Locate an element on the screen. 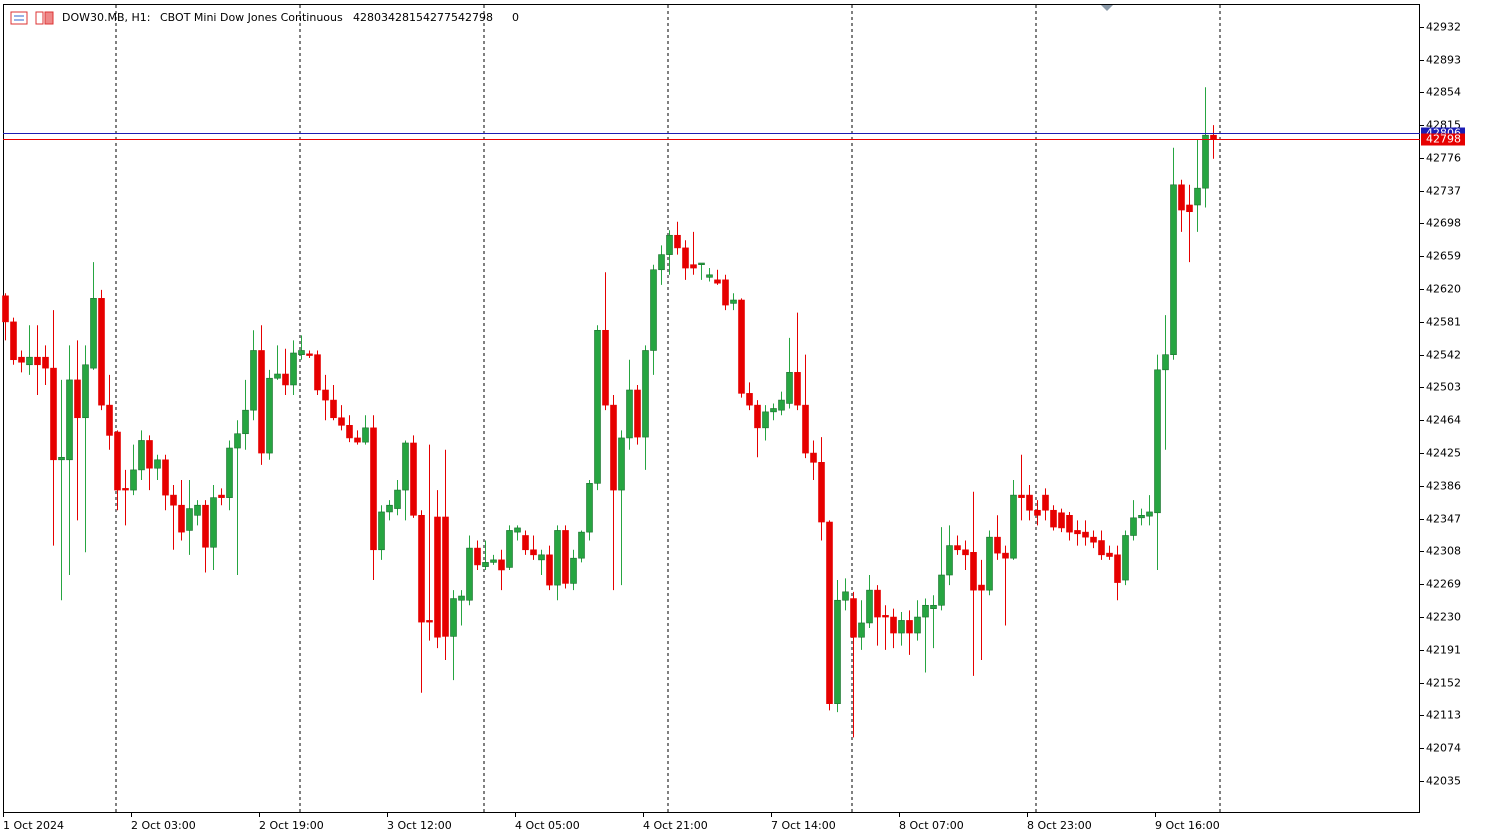 The width and height of the screenshot is (1485, 837). y-tick-label: 42308 is located at coordinates (1443, 551).